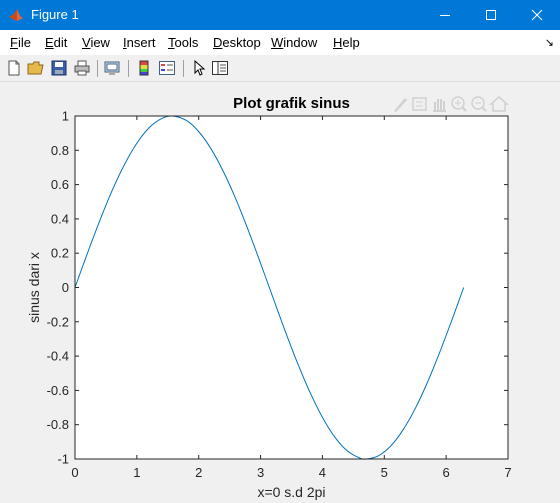  What do you see at coordinates (439, 105) in the screenshot?
I see `pan-icon` at bounding box center [439, 105].